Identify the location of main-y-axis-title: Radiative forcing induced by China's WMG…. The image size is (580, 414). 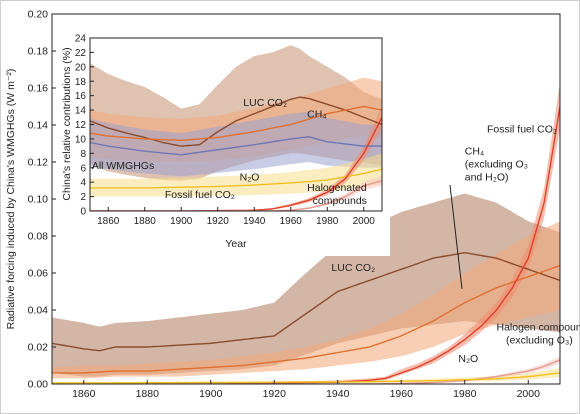
(11, 199).